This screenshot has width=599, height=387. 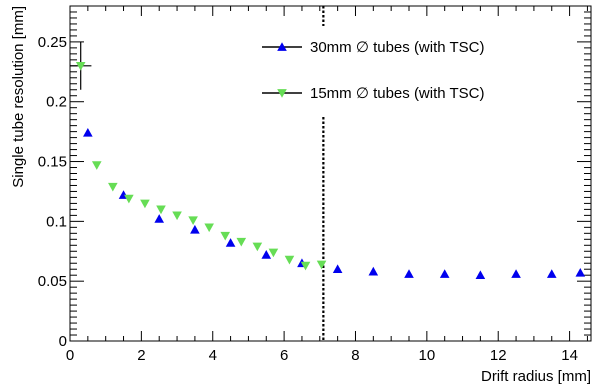 What do you see at coordinates (52, 42) in the screenshot?
I see `y-tick-label: 0.25` at bounding box center [52, 42].